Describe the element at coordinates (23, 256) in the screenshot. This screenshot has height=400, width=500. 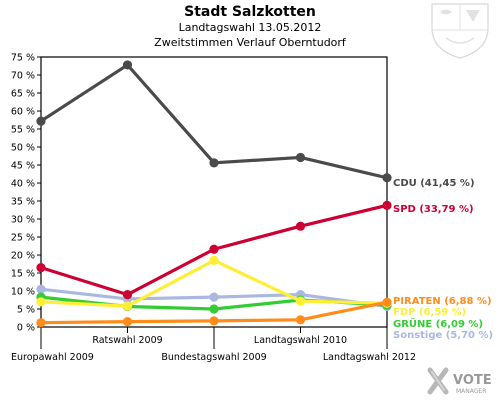
I see `y-tick-label: 20 %` at that location.